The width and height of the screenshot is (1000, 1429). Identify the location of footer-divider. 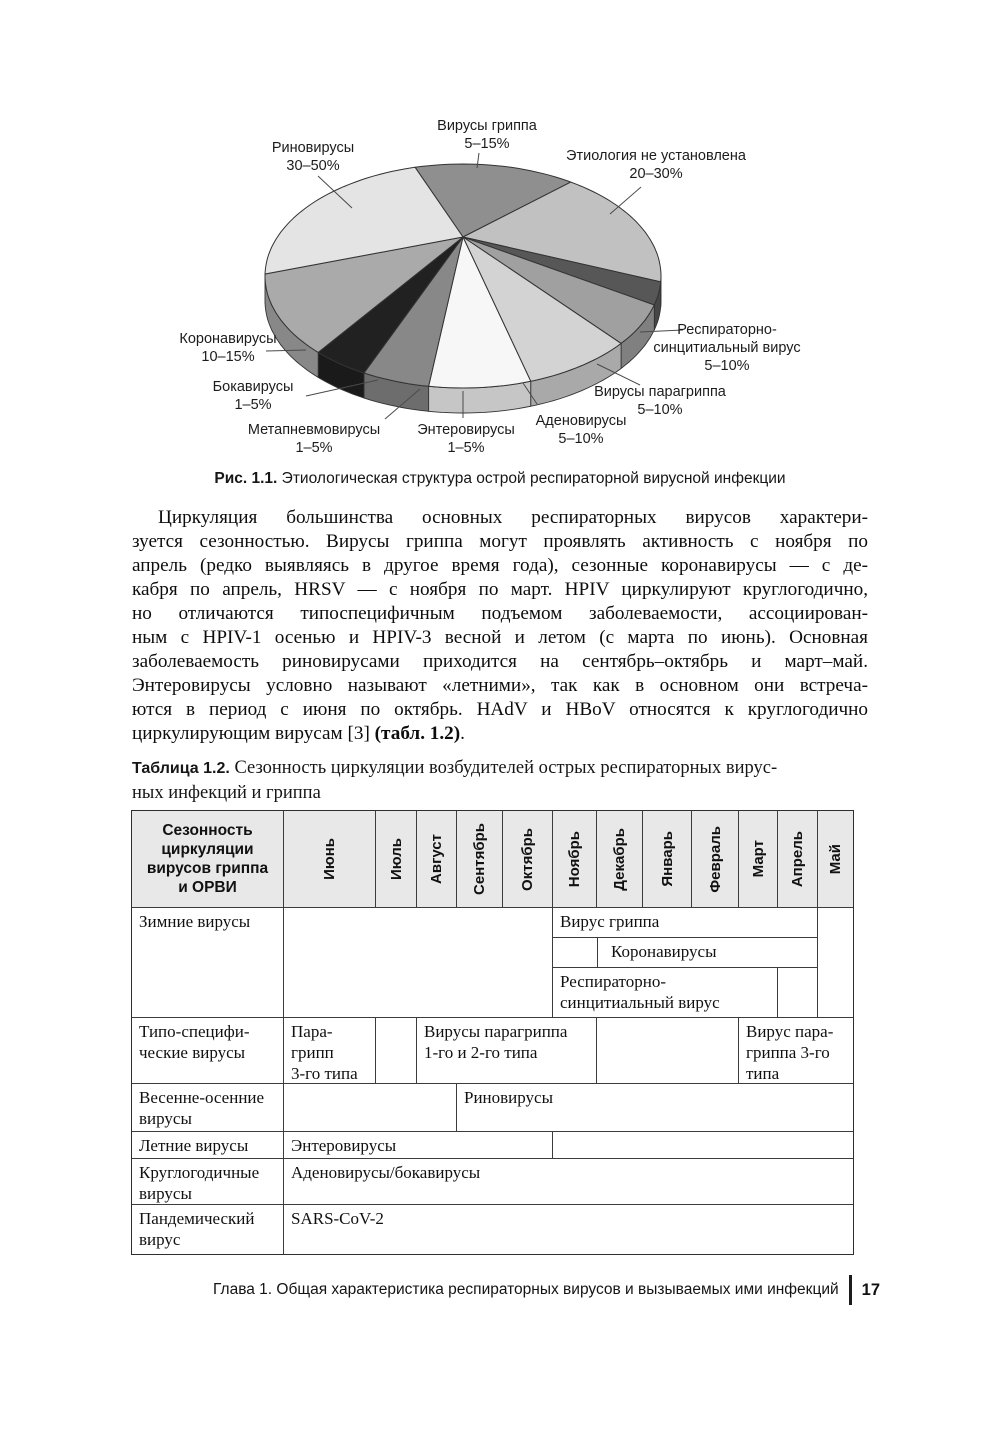
(850, 1290).